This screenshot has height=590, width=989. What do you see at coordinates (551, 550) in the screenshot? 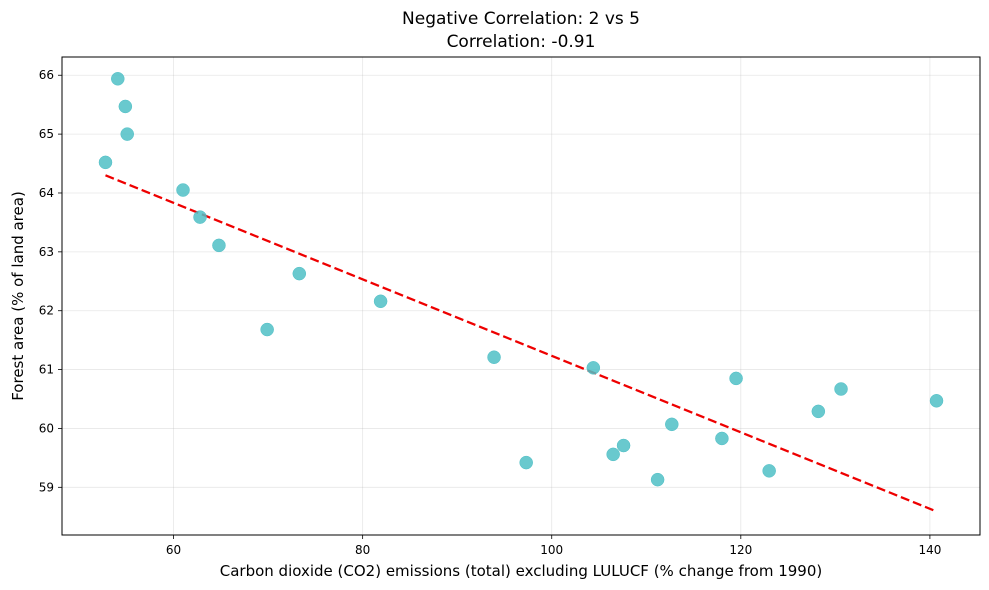
I see `x-tick-label: 100` at bounding box center [551, 550].